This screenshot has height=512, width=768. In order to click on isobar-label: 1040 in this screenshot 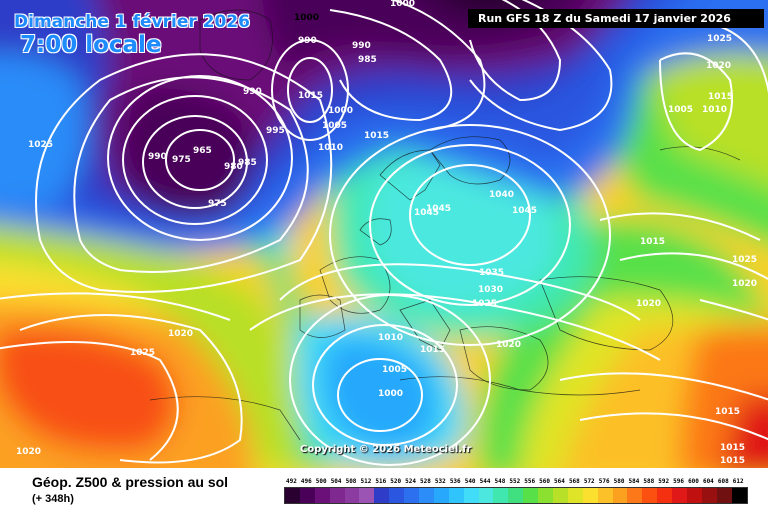, I will do `click(501, 195)`.